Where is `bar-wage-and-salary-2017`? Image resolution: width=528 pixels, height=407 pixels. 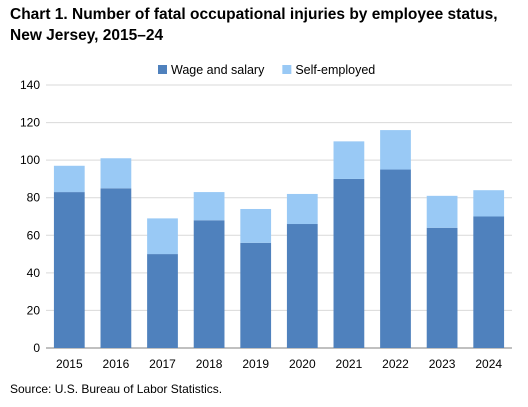
bar-wage-and-salary-2017 is located at coordinates (162, 301).